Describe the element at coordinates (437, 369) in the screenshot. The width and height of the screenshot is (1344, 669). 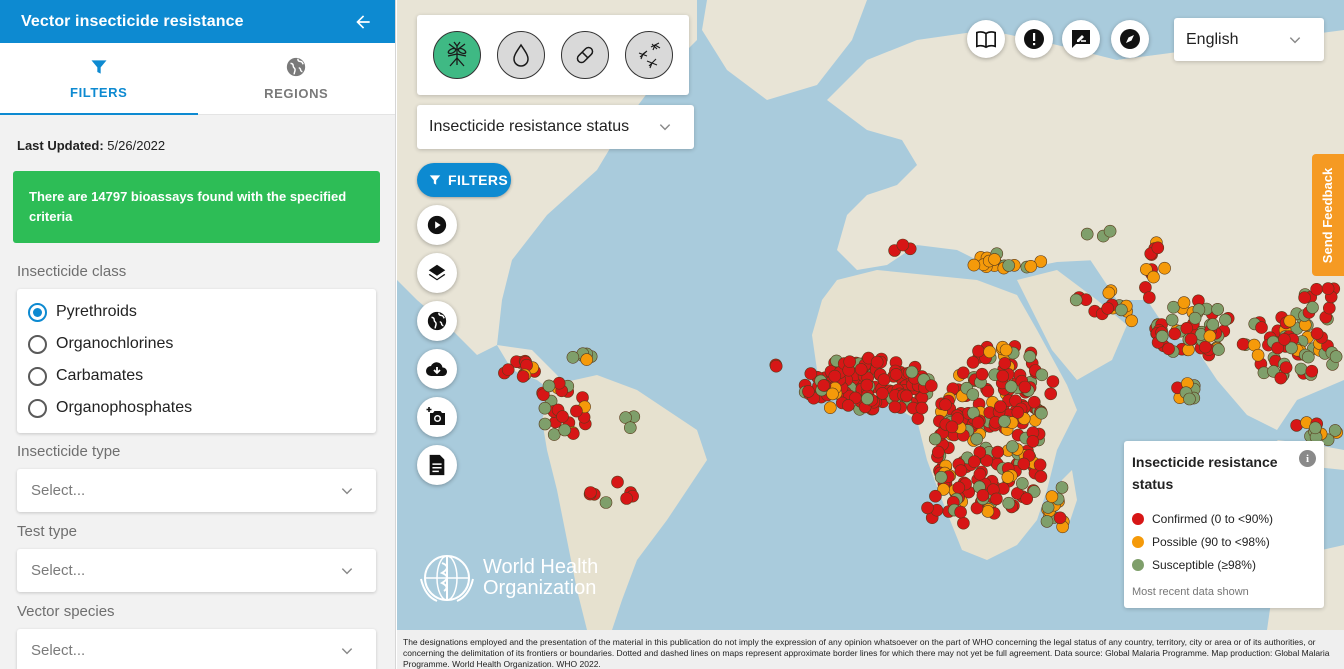
I see `download-button` at that location.